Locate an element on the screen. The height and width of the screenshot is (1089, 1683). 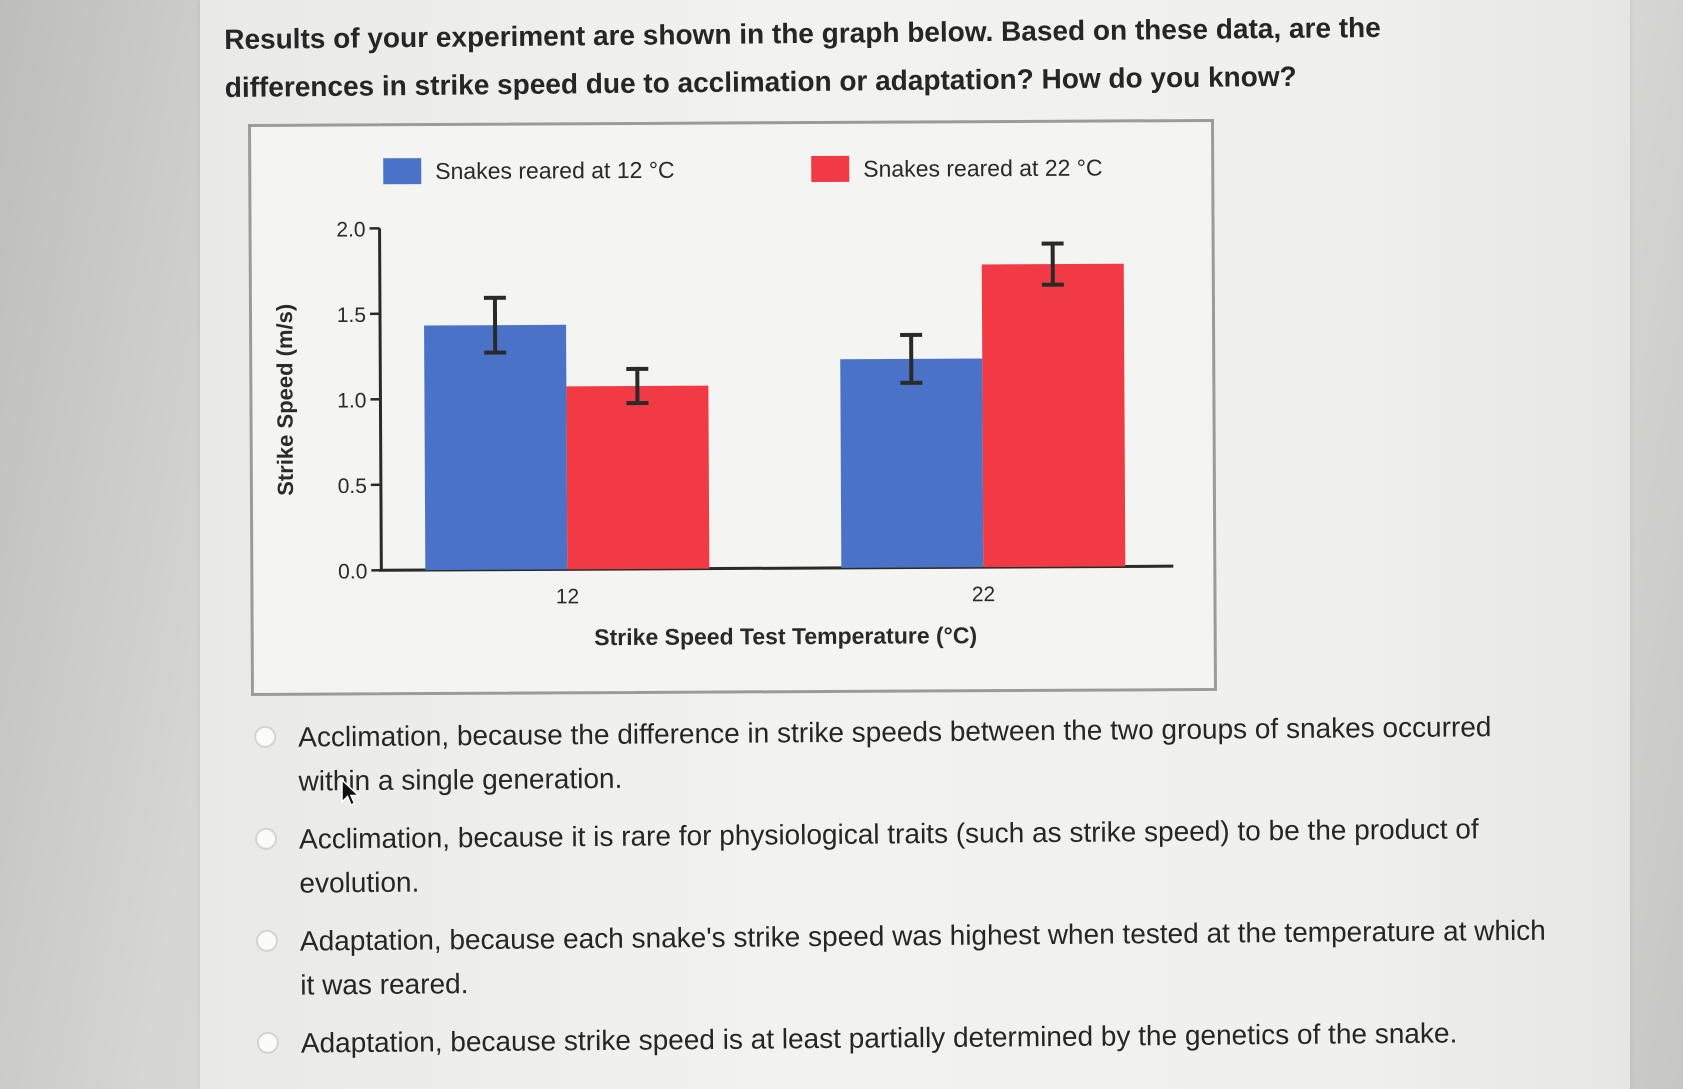
y-tick-label: 0.5 is located at coordinates (352, 486).